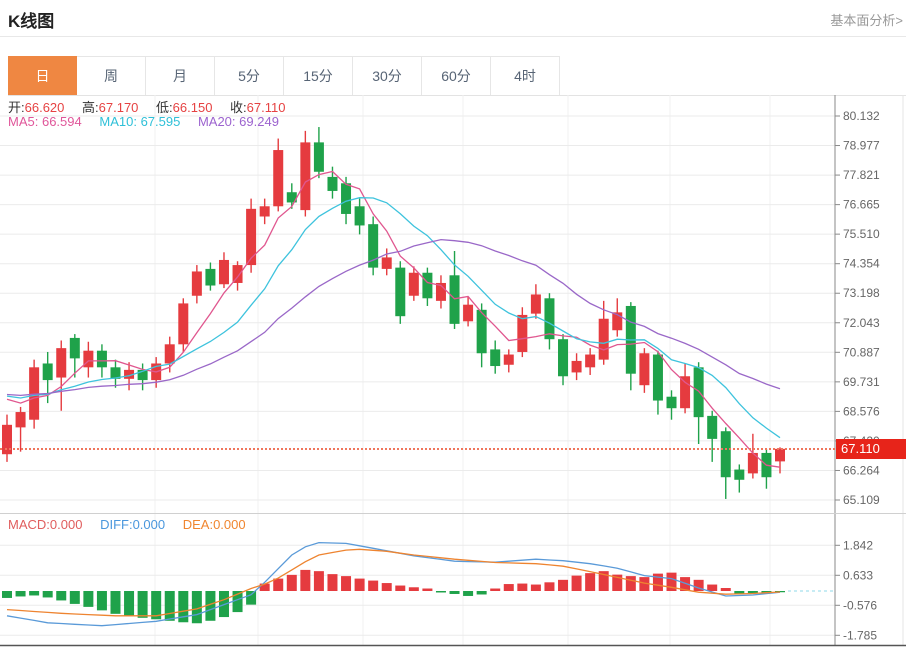 Image resolution: width=906 pixels, height=648 pixels. What do you see at coordinates (861, 293) in the screenshot?
I see `y-axis-label: 73.198` at bounding box center [861, 293].